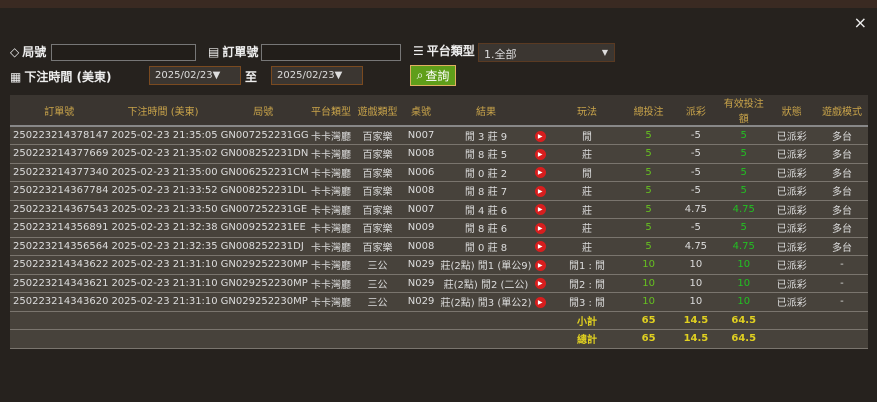  What do you see at coordinates (696, 339) in the screenshot?
I see `total-payout: 14.5` at bounding box center [696, 339].